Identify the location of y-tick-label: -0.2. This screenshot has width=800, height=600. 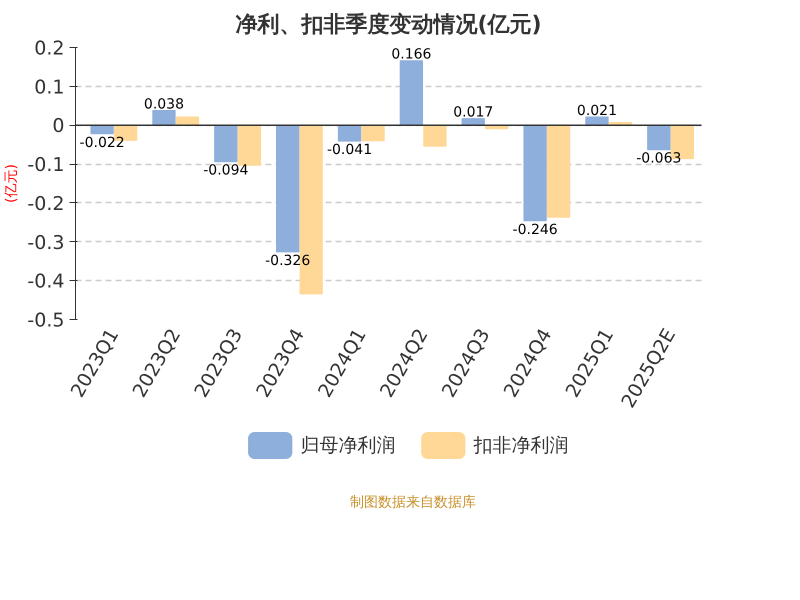
(46, 203).